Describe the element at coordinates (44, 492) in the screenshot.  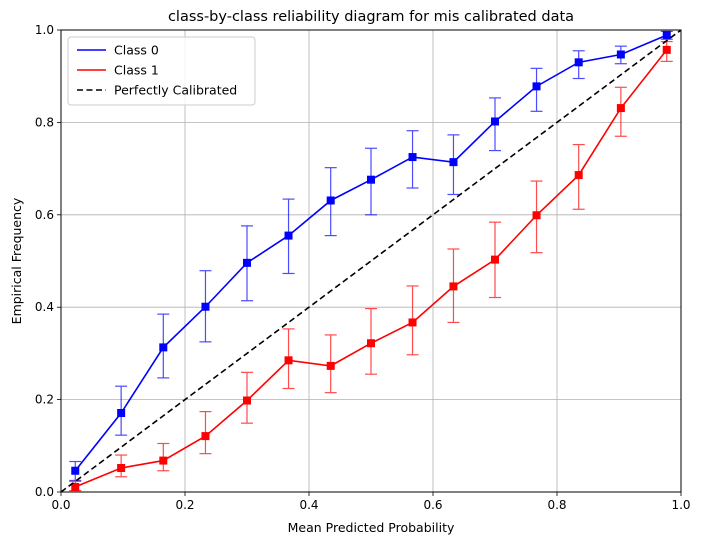
I see `y-tick-label: 0.0` at that location.